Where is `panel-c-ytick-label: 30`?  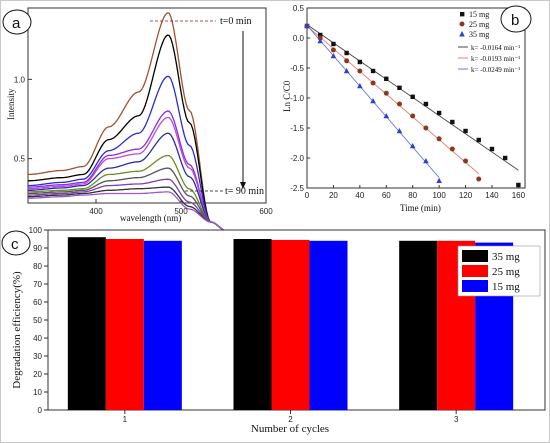
panel-c-ytick-label: 30 is located at coordinates (37, 356).